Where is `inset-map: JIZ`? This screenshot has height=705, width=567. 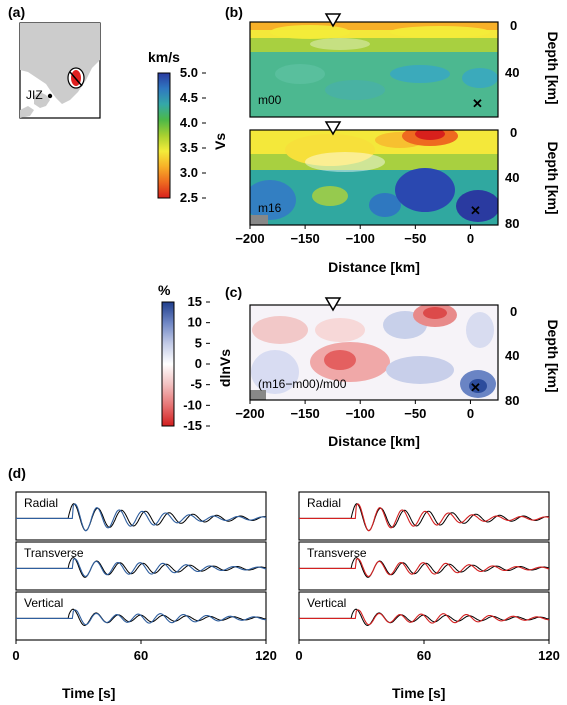
inset-map: JIZ is located at coordinates (60, 70).